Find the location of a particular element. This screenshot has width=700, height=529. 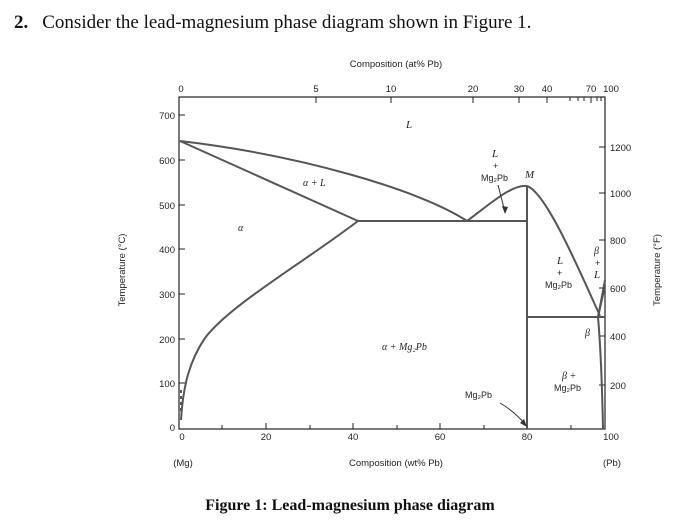

region-L-mg2pb-right-plus: + is located at coordinates (559, 273).